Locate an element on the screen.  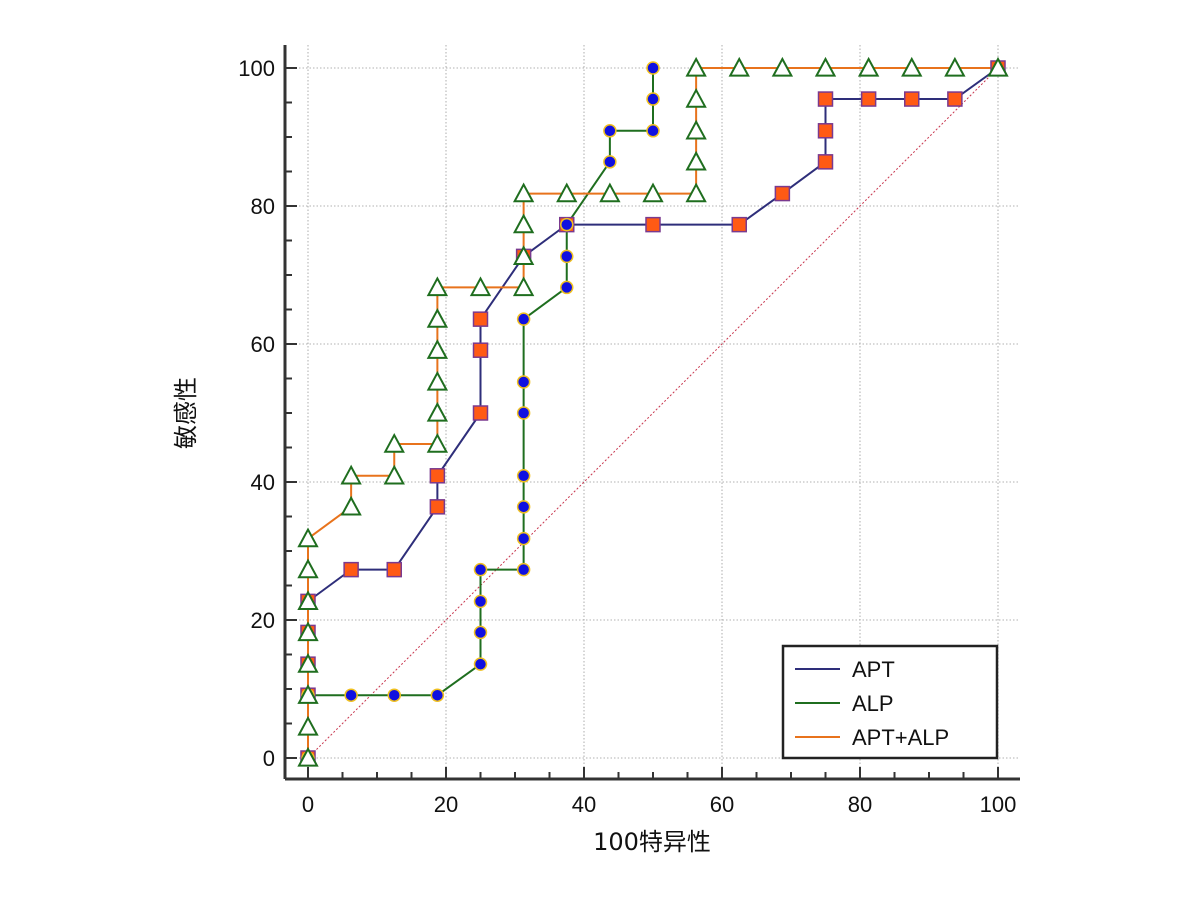
x-tick-label: 60 is located at coordinates (722, 804).